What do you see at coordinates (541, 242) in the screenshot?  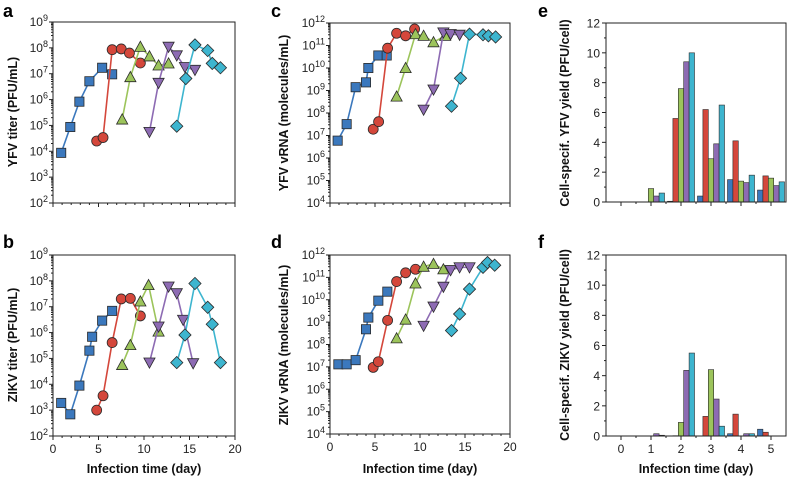 I see `panel-letter-f: f` at bounding box center [541, 242].